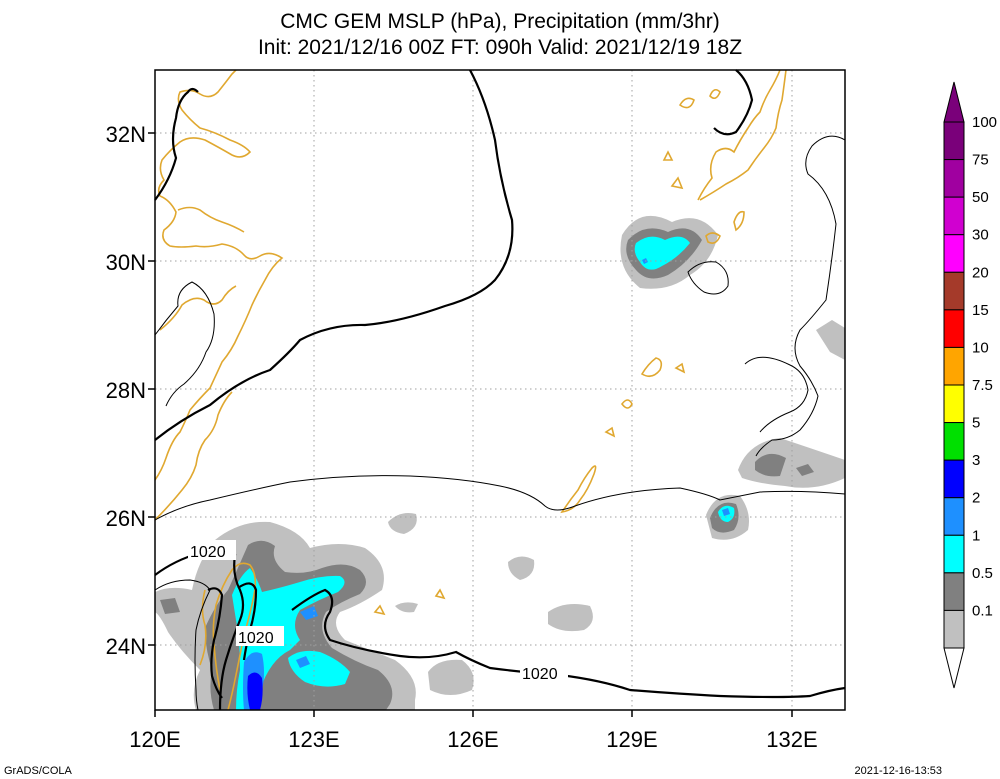  I want to click on colorbar-label: 100, so click(984, 122).